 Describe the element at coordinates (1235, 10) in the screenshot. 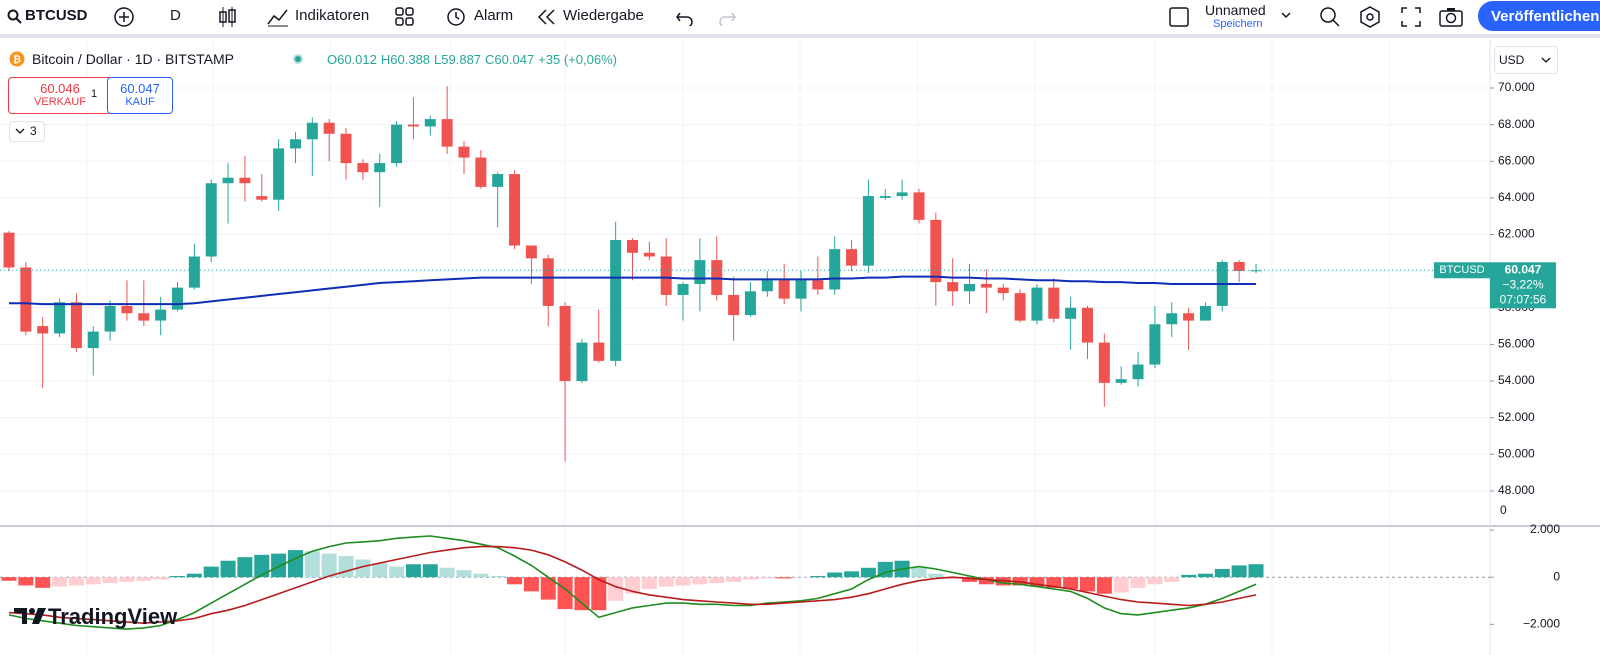

I see `layout-name: Unnamed` at that location.